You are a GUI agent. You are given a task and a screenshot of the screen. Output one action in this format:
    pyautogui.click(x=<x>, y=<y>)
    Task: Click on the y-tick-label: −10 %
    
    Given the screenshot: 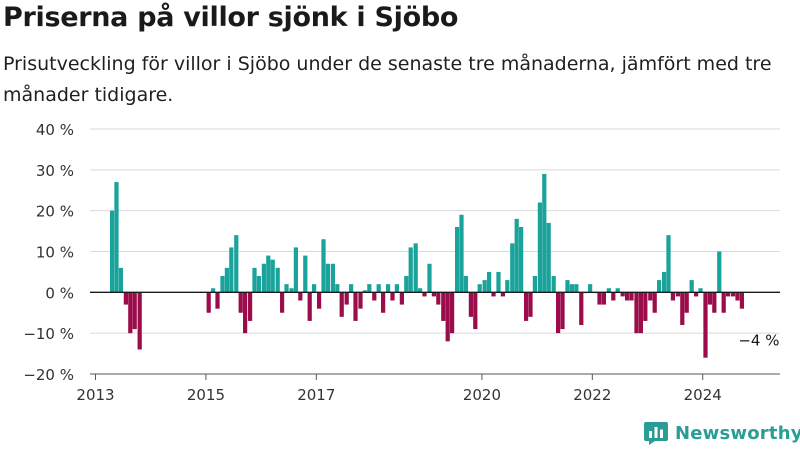 What is the action you would take?
    pyautogui.click(x=48, y=334)
    